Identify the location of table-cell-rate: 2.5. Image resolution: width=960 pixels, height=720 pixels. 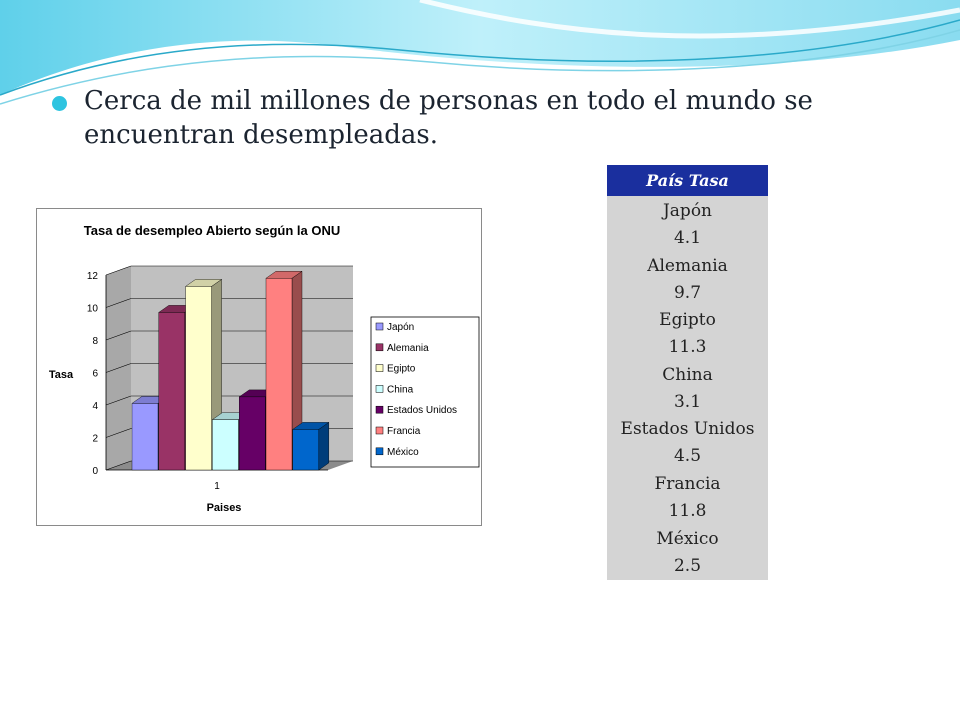
(687, 565).